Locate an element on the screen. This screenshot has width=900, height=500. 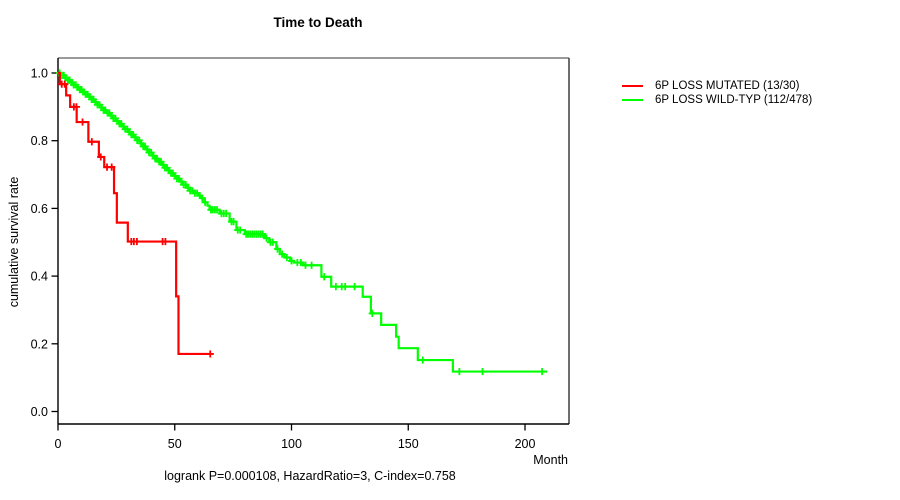
survival-curve-mutated is located at coordinates (134, 213).